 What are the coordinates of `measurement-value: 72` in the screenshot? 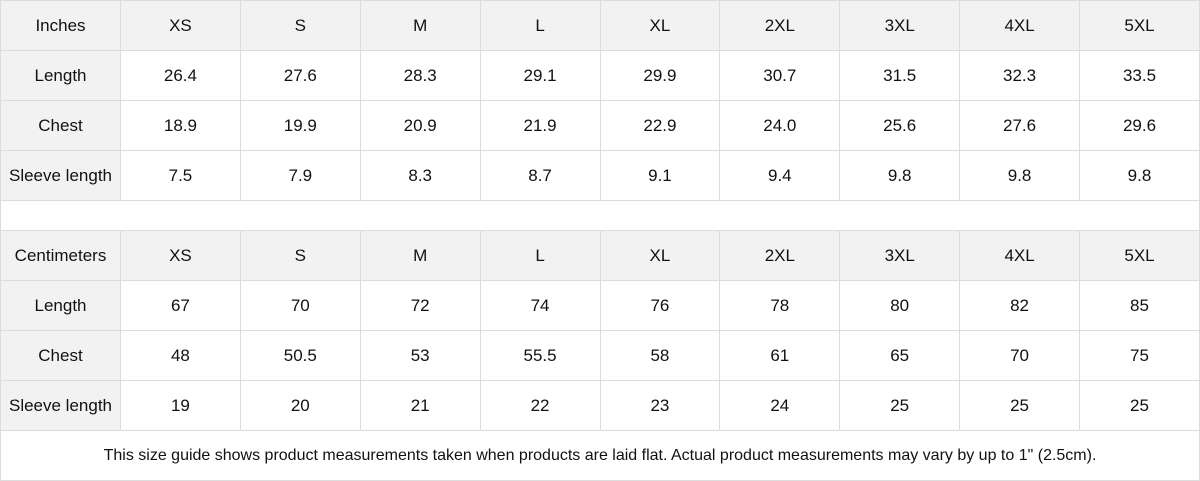 It's located at (420, 305).